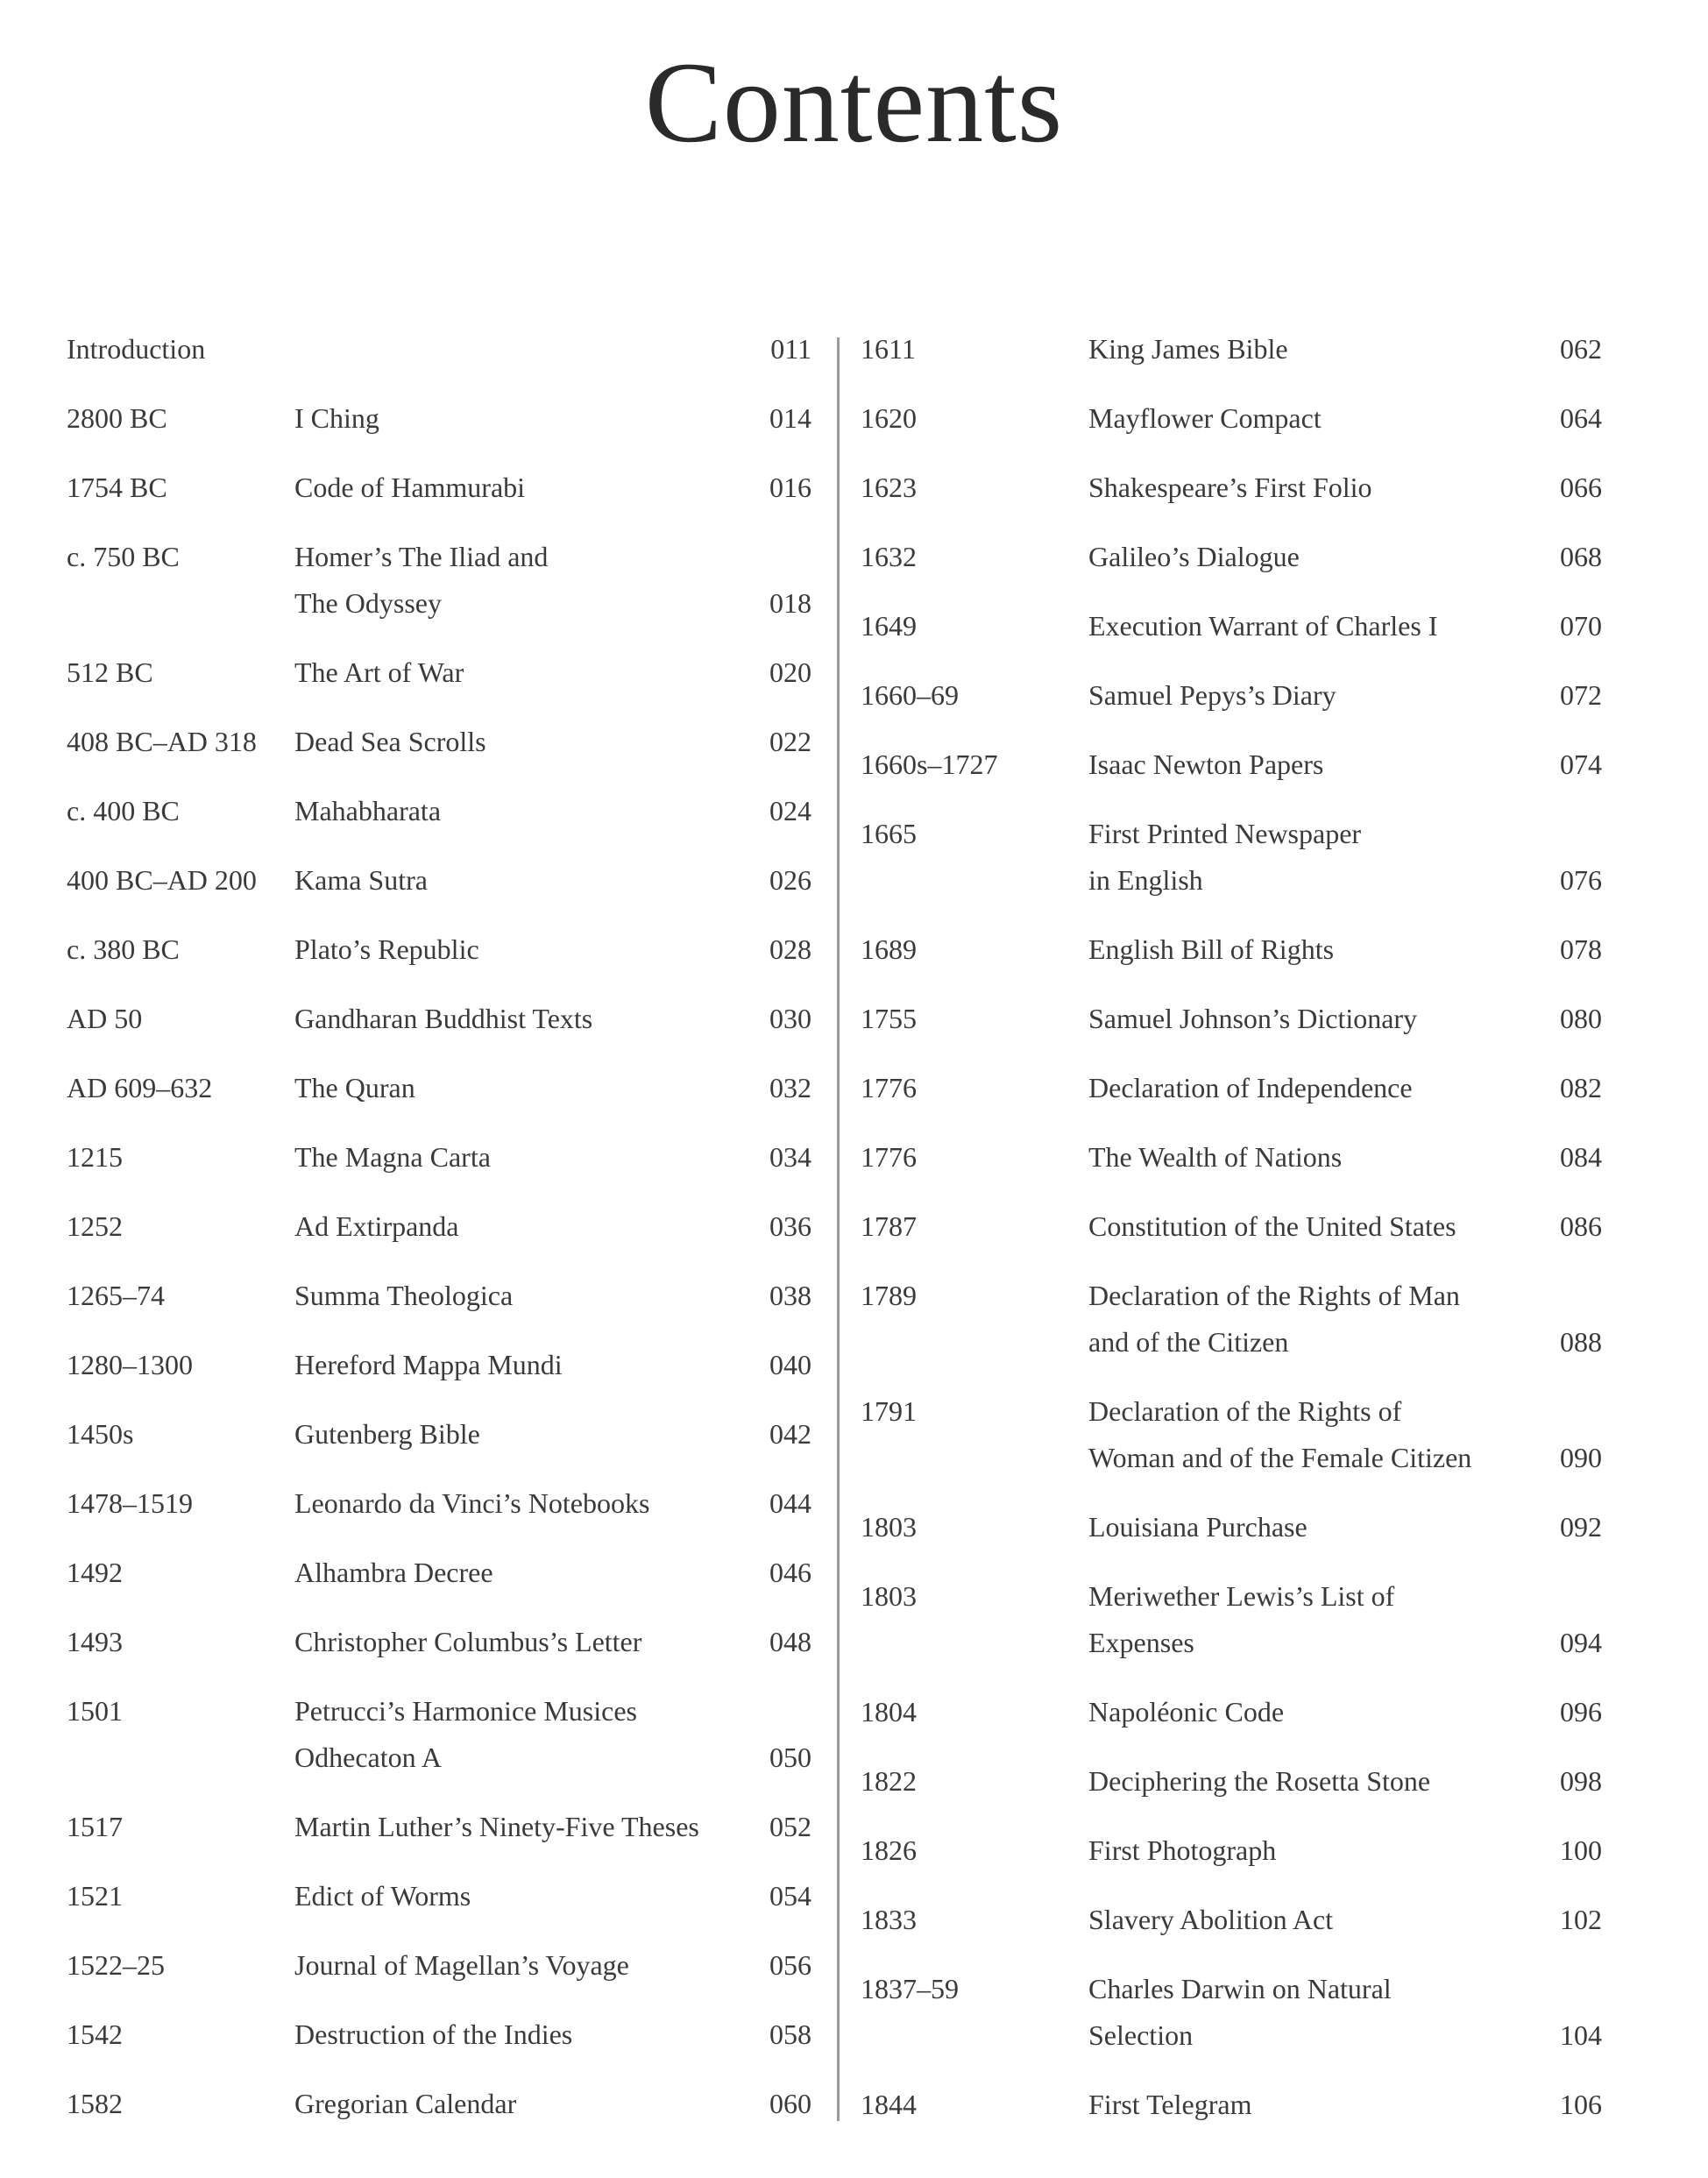 The image size is (1708, 2178). Describe the element at coordinates (466, 1711) in the screenshot. I see `entry-title-line: Petrucci’s Harmonice Musices` at that location.